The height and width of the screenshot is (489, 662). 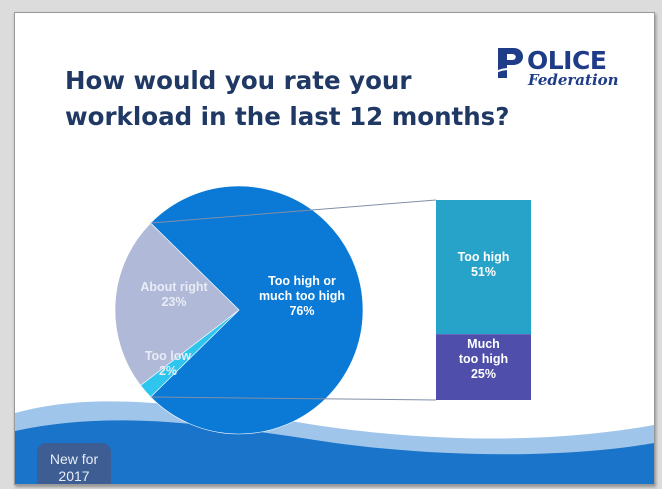 What do you see at coordinates (168, 371) in the screenshot?
I see `label-too-low-line-2: 2%` at bounding box center [168, 371].